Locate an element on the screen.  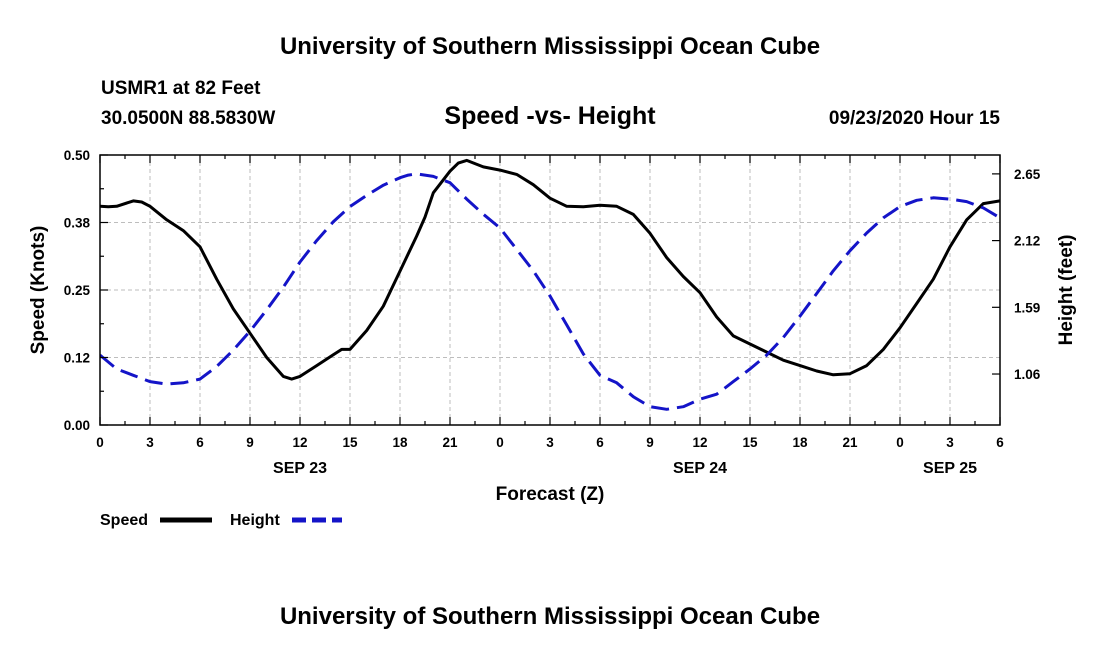
y-tick-label-left: 0.38 is located at coordinates (77, 223).